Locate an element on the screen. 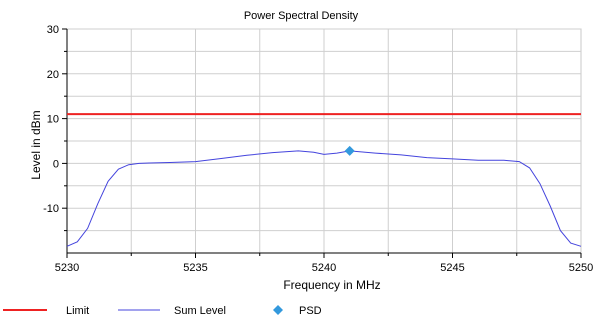 Image resolution: width=596 pixels, height=322 pixels. legend-label: Limit is located at coordinates (77, 311).